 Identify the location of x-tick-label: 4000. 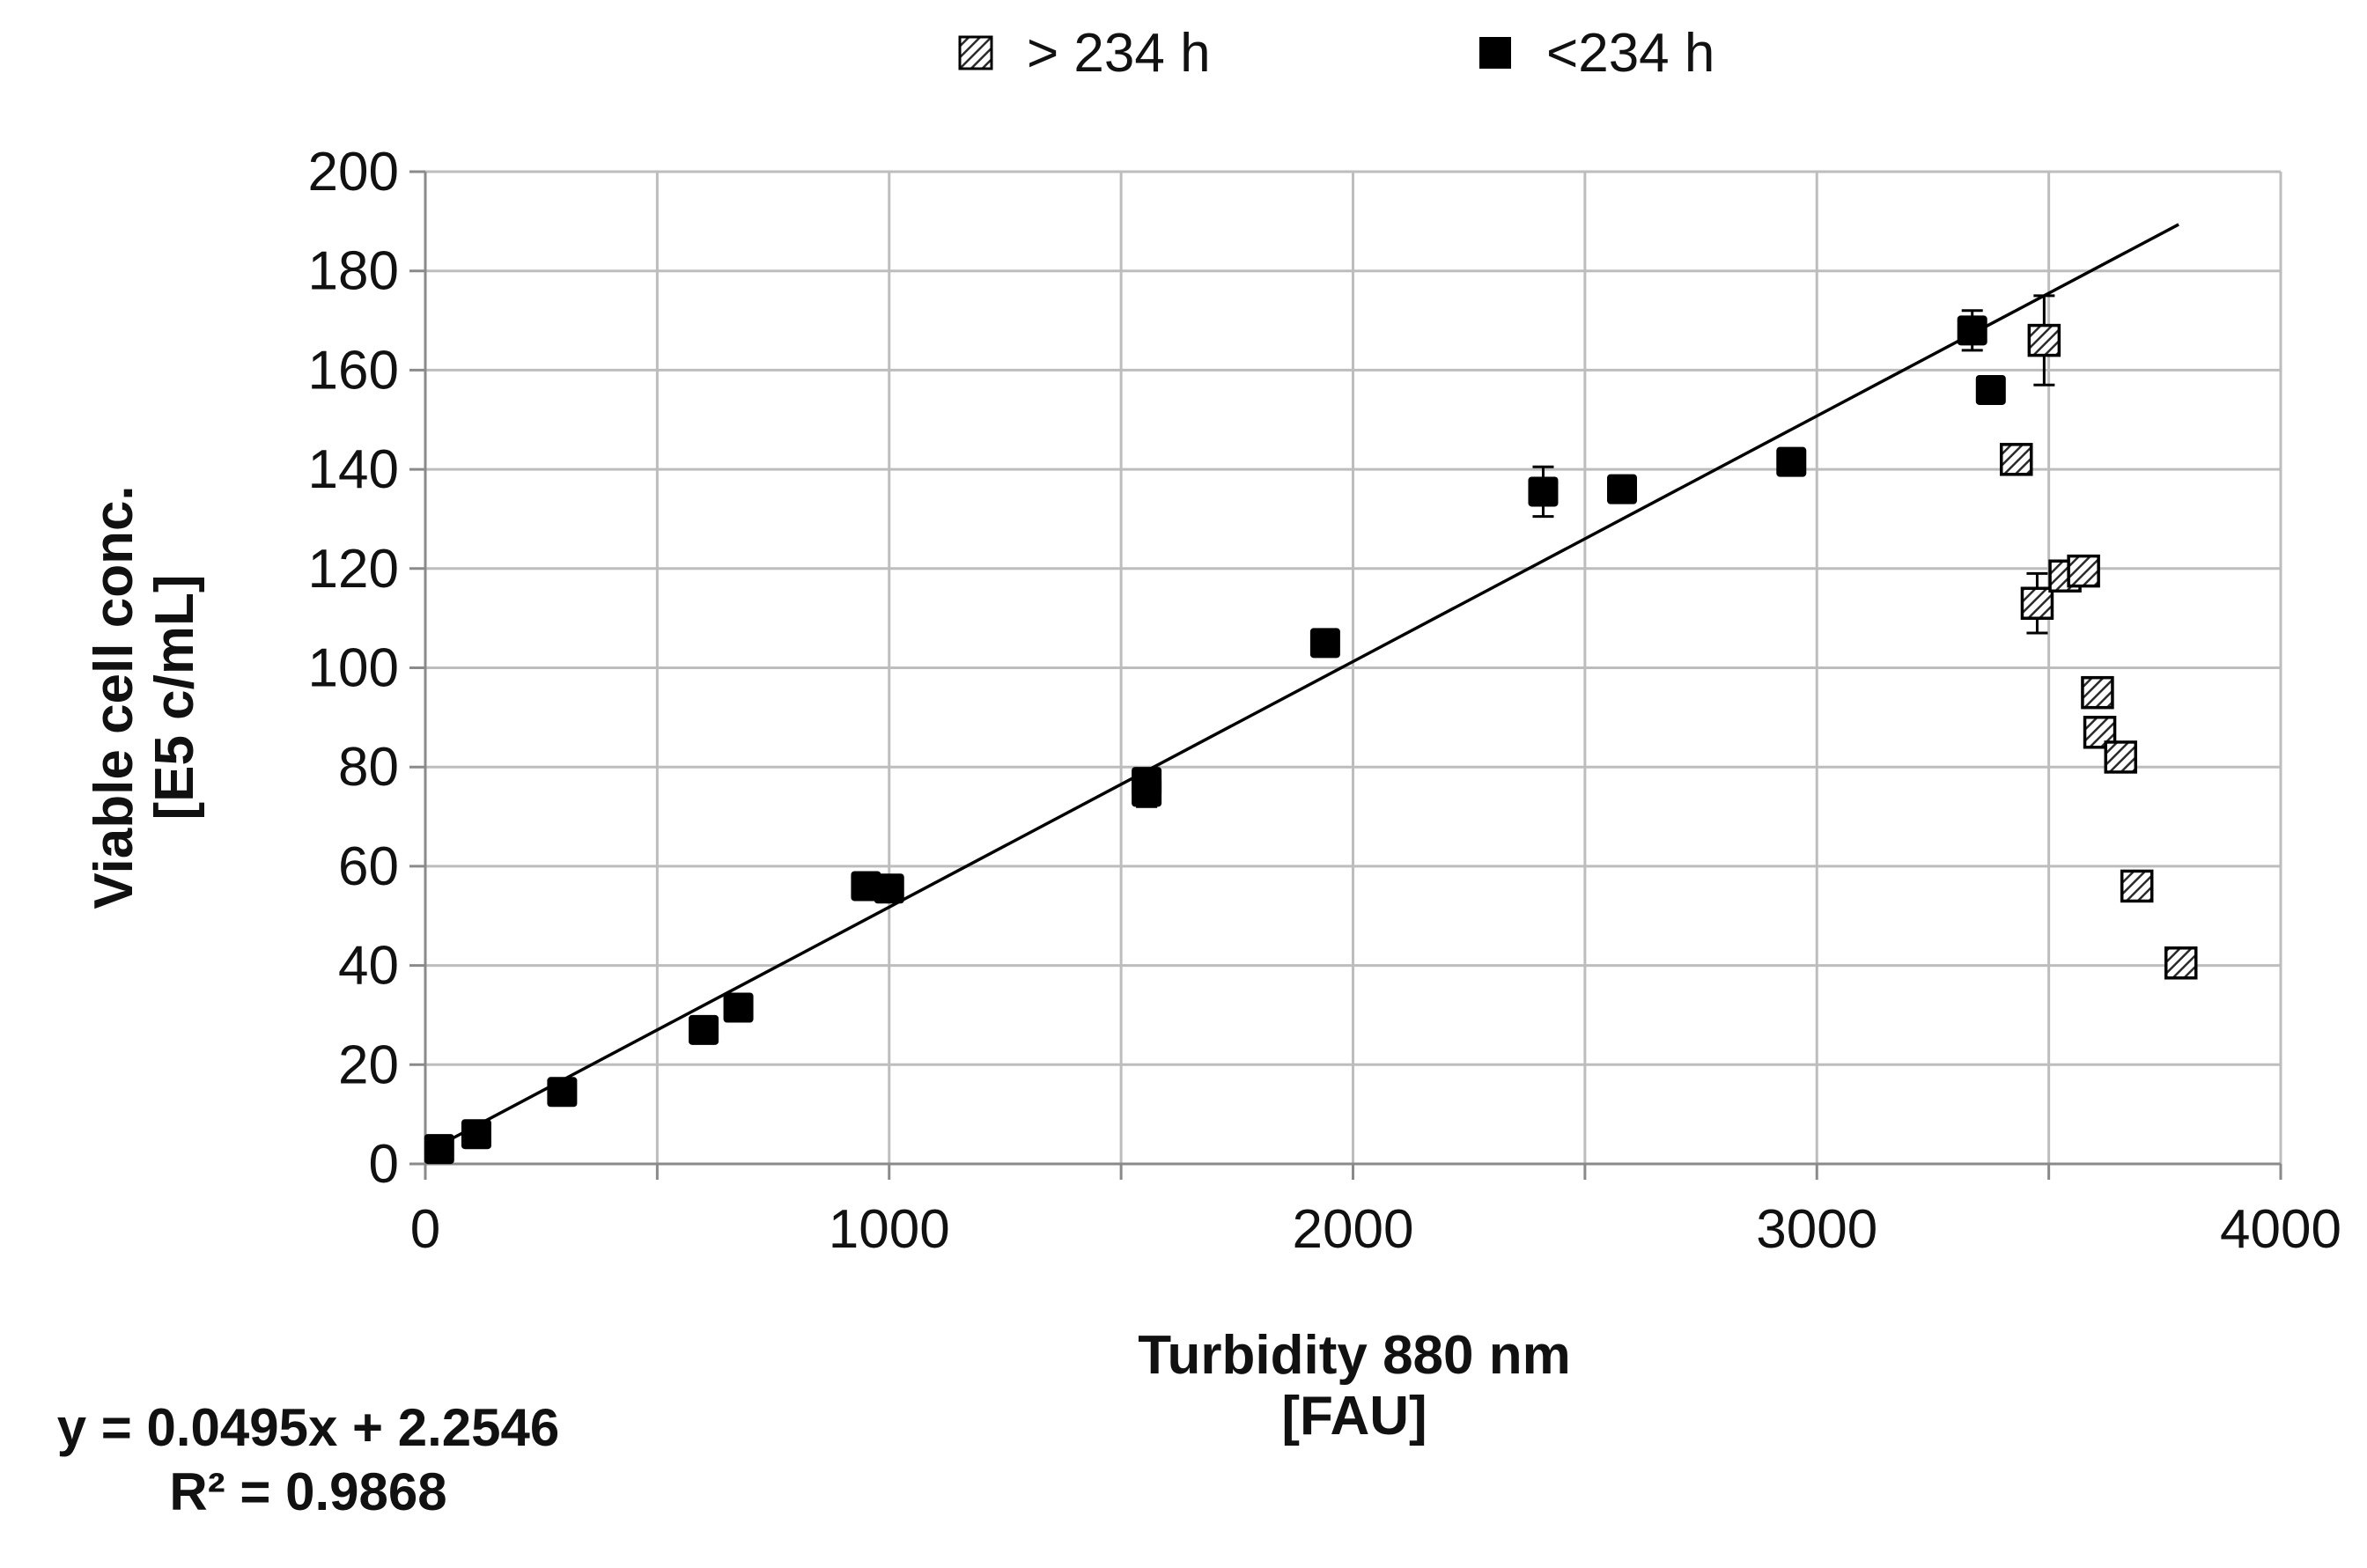
(2280, 1229).